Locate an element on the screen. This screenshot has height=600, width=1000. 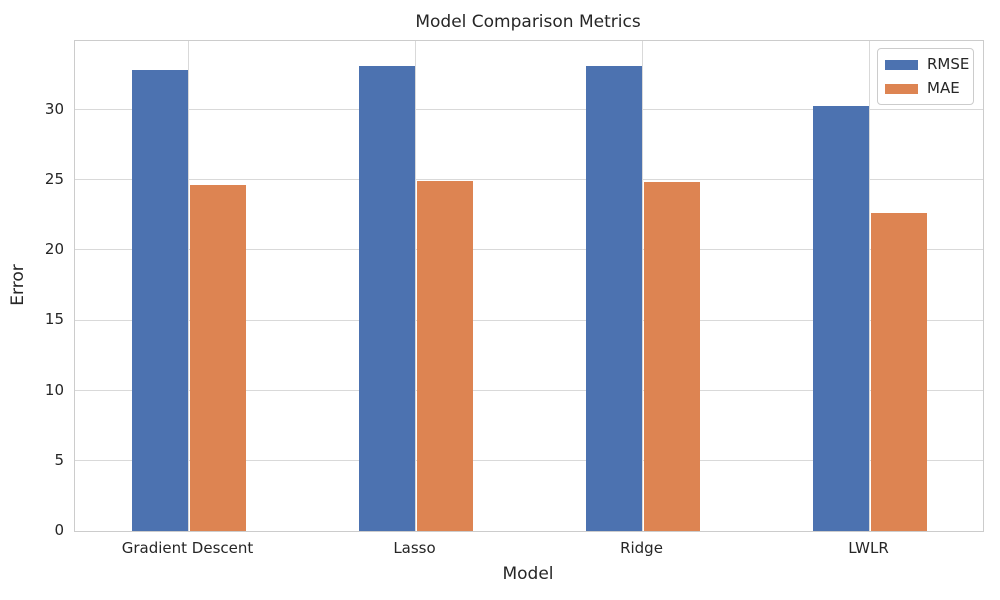
bar-mae-lwlr is located at coordinates (898, 371).